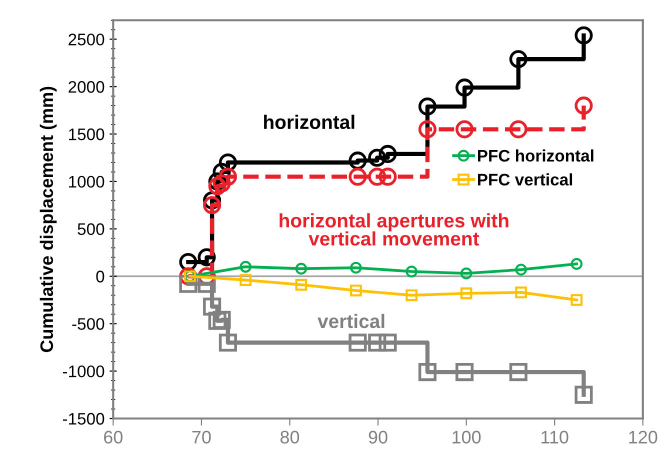  What do you see at coordinates (466, 437) in the screenshot?
I see `x-tick-label: 100` at bounding box center [466, 437].